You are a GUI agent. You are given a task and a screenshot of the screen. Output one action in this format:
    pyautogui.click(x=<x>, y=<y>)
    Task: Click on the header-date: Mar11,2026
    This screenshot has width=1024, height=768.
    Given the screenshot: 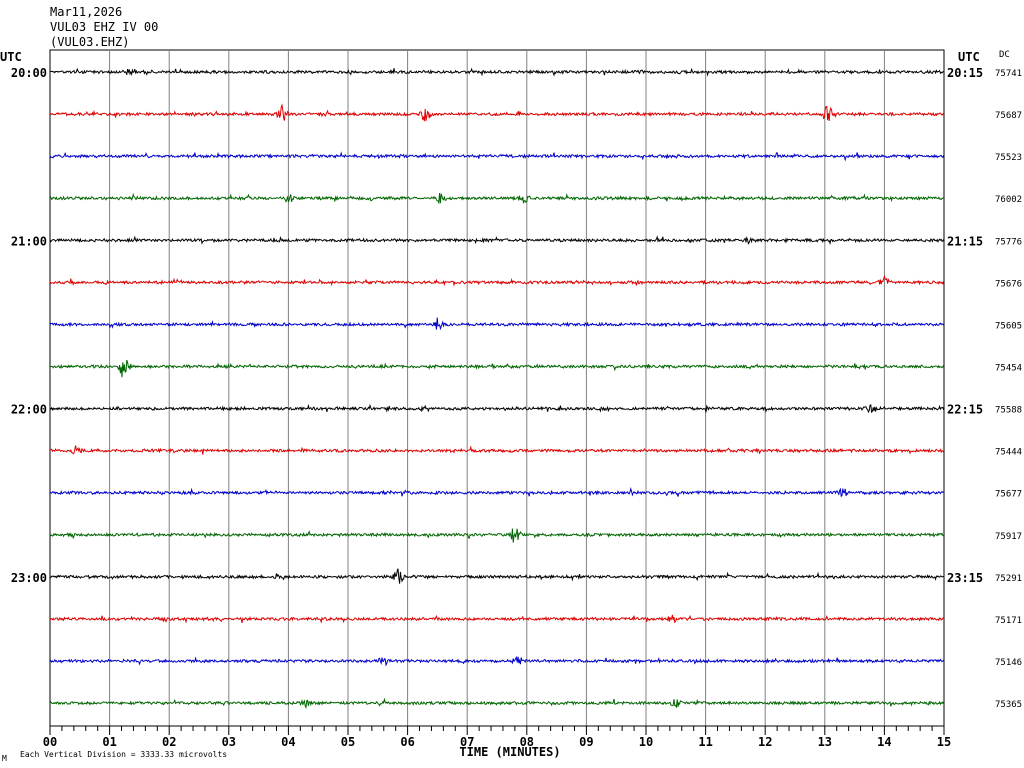 What is the action you would take?
    pyautogui.click(x=86, y=12)
    